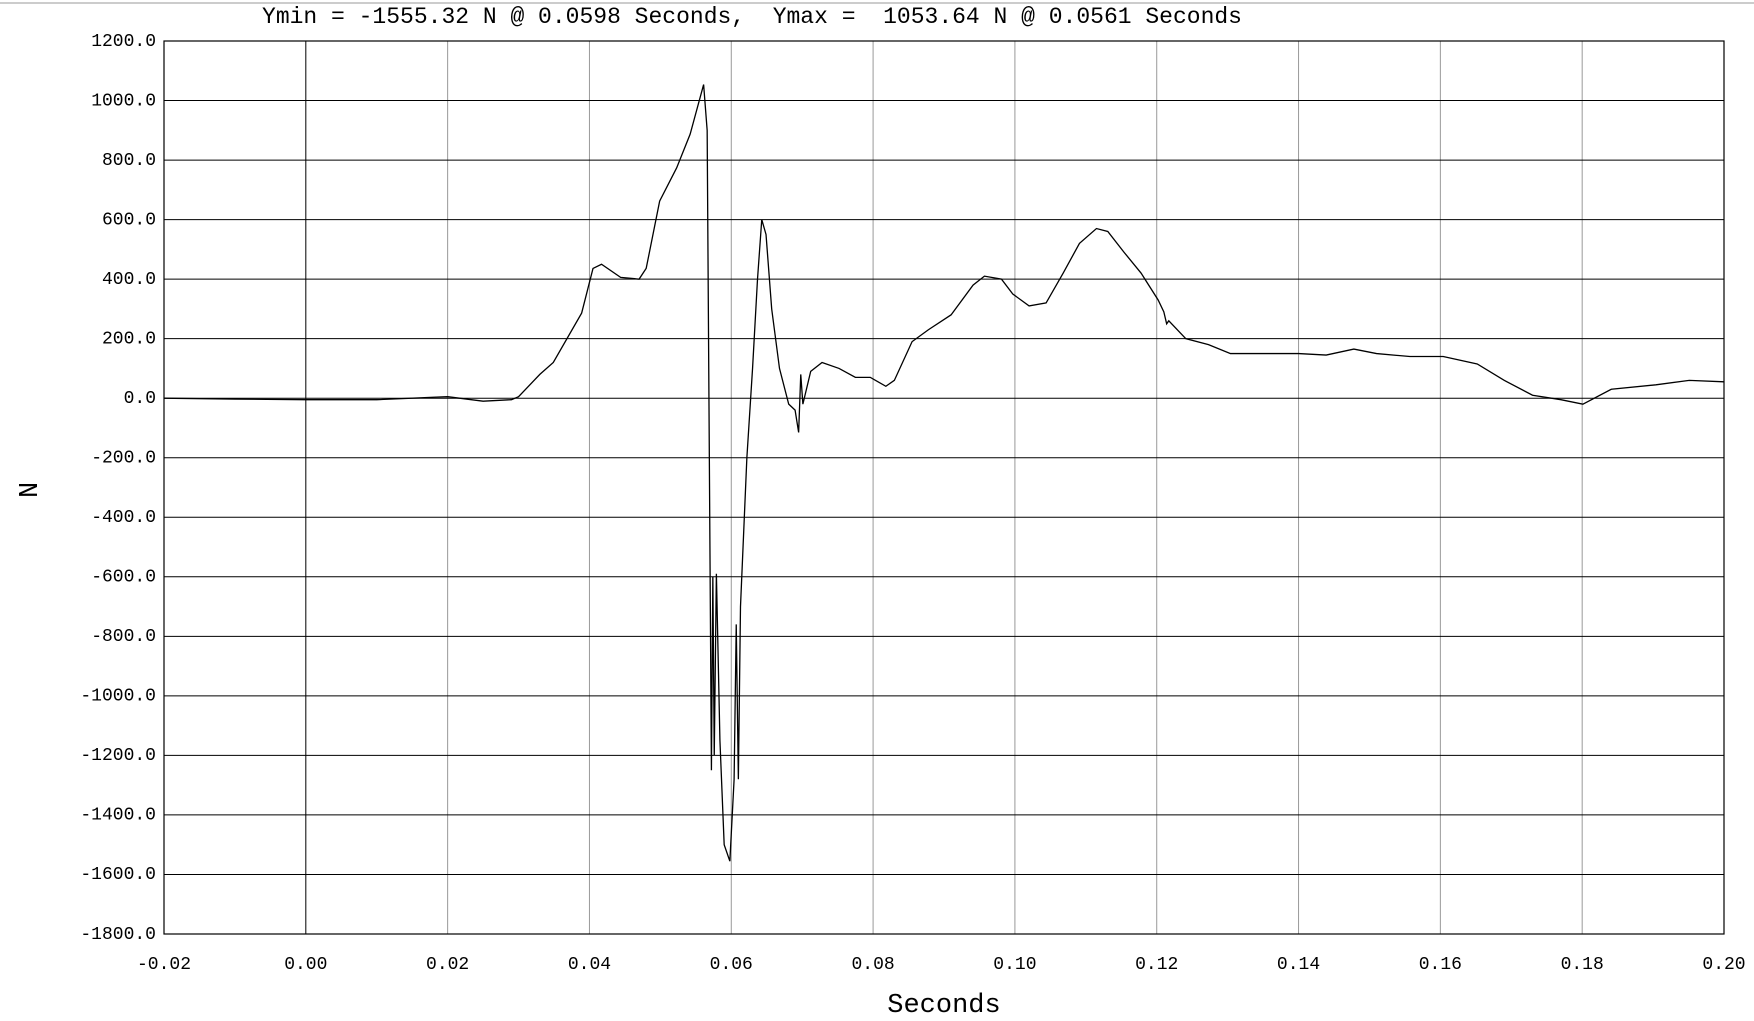  I want to click on y-tick-label: -400.0, so click(123, 518).